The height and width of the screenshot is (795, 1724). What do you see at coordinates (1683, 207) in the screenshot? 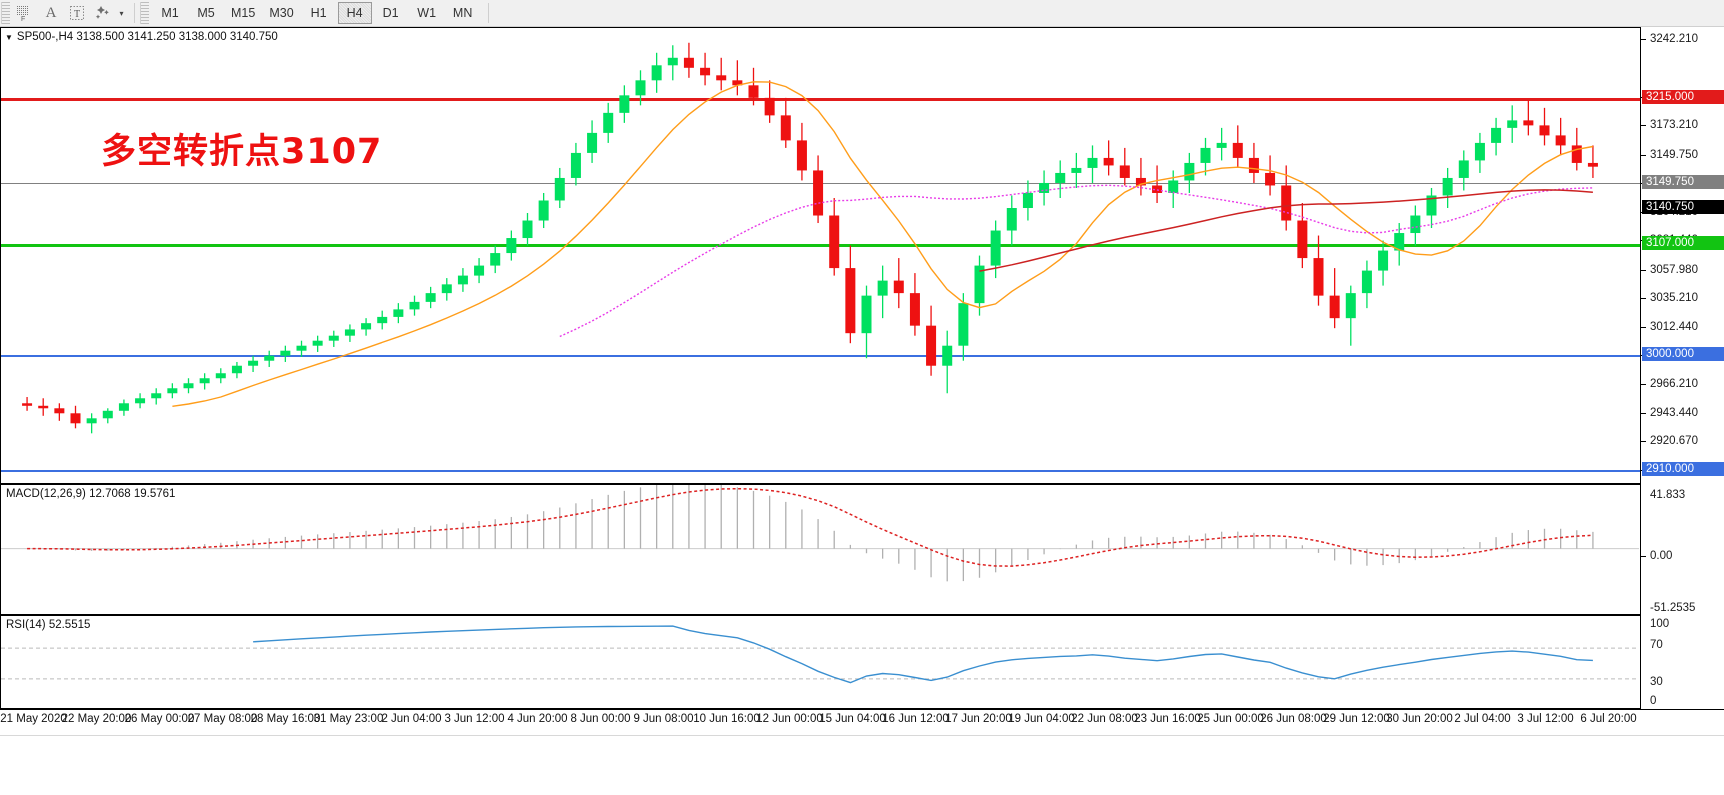
I see `price-tag-current-price-3140: 3140.750` at bounding box center [1683, 207].